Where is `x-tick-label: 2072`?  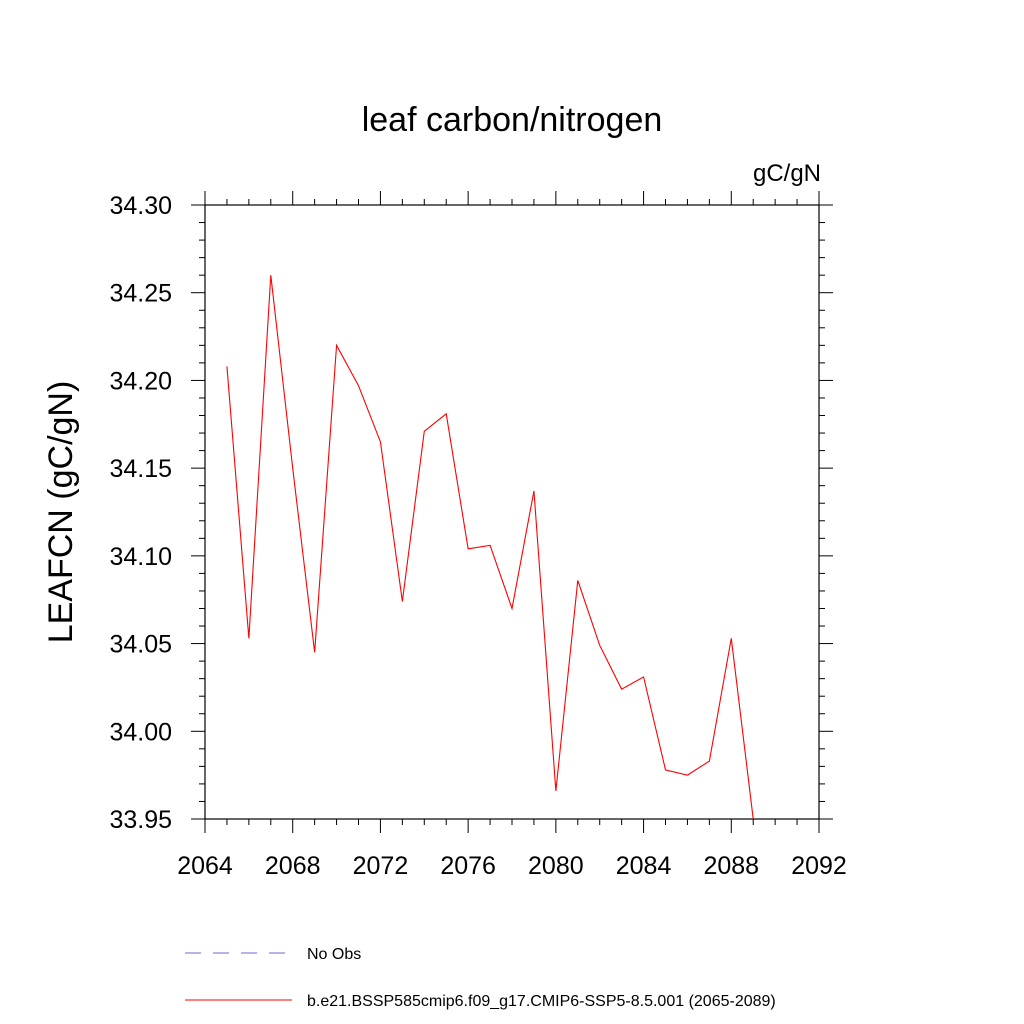
x-tick-label: 2072 is located at coordinates (381, 866).